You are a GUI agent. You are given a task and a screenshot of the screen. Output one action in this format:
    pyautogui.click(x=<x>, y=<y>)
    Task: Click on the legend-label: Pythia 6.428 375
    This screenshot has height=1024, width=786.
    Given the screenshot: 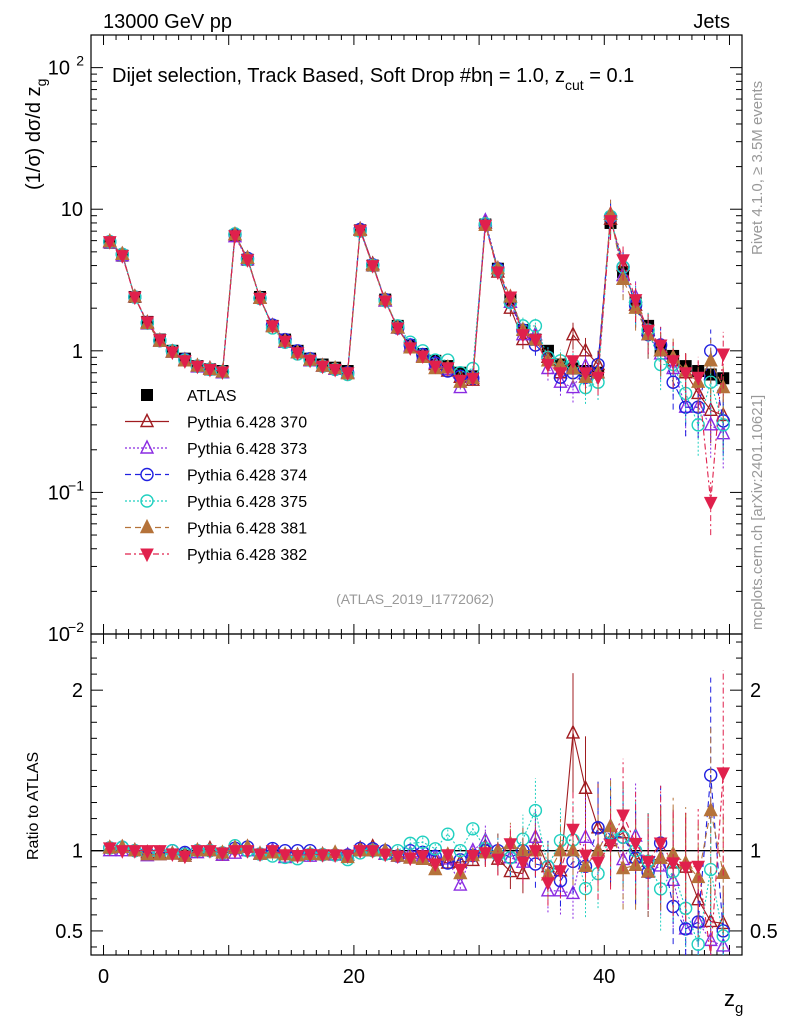 What is the action you would take?
    pyautogui.click(x=247, y=502)
    